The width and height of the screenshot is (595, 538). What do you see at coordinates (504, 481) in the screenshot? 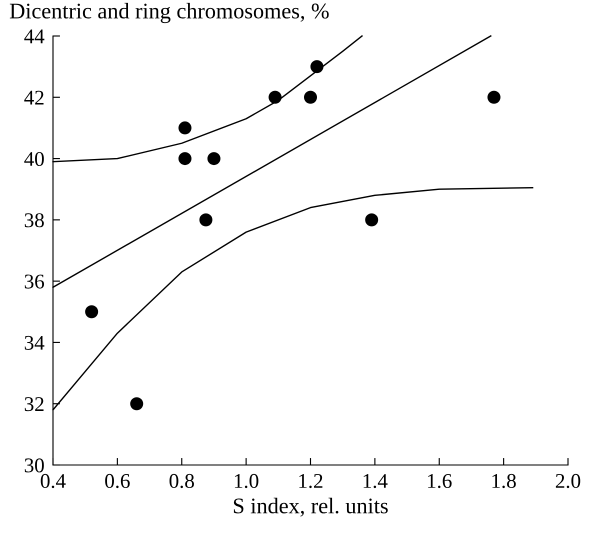
I see `x-tick-label: 1.8` at bounding box center [504, 481].